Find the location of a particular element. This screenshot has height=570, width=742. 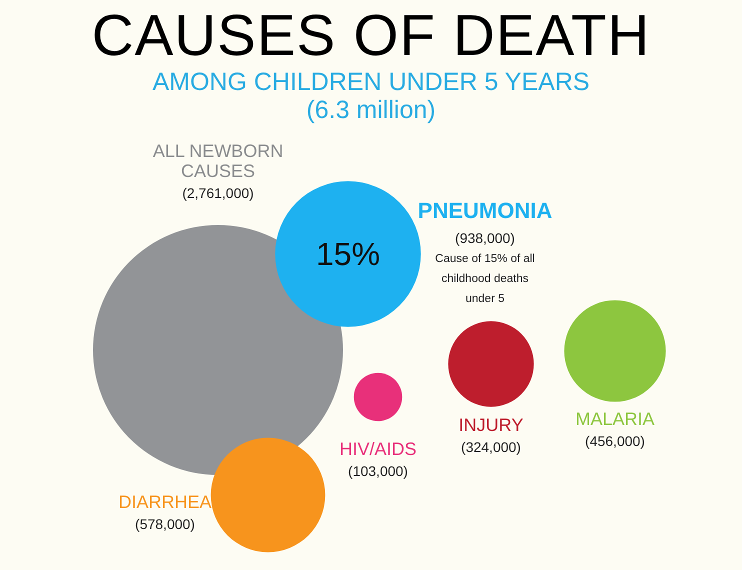

data-label: (456,000) is located at coordinates (615, 440).